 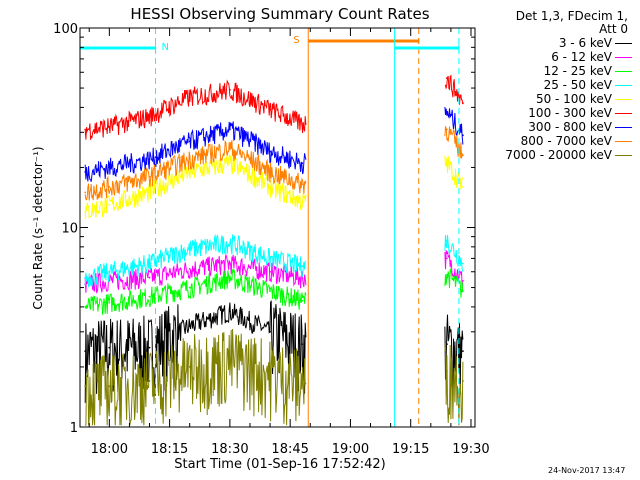 What do you see at coordinates (558, 155) in the screenshot?
I see `legend-label: 7000 - 20000 keV` at bounding box center [558, 155].